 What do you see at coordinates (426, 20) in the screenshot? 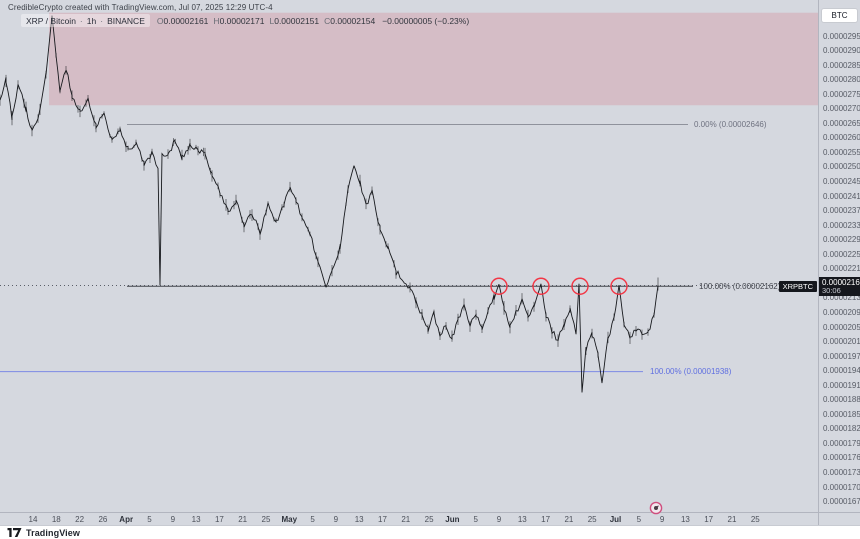
I see `change-value: −0.00000005 (−0.23%)` at bounding box center [426, 20].